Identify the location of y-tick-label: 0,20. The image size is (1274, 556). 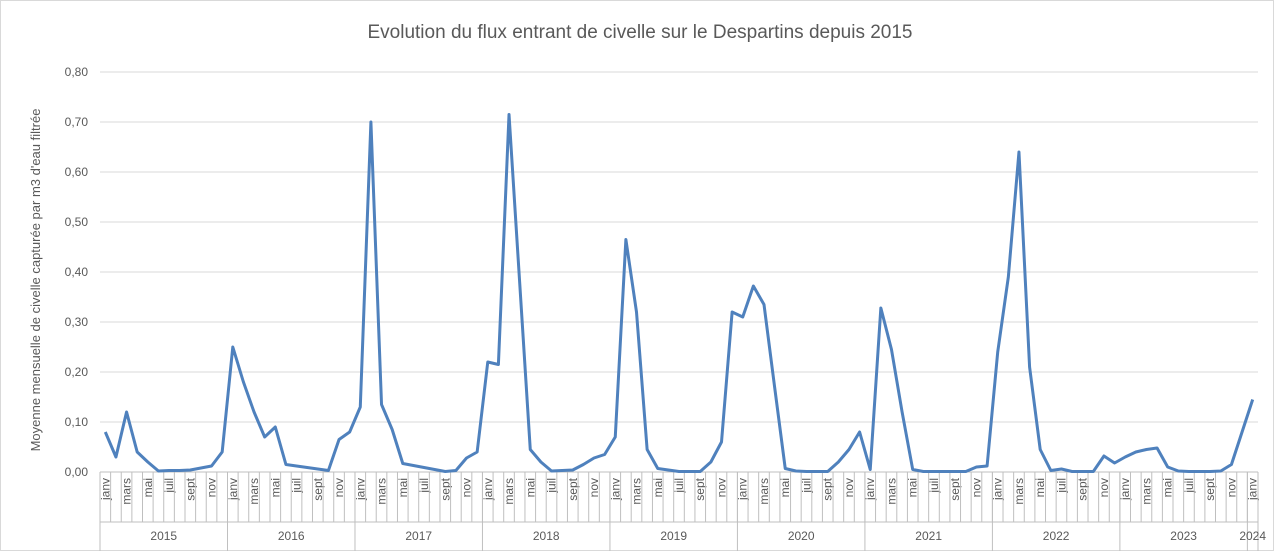
(77, 372).